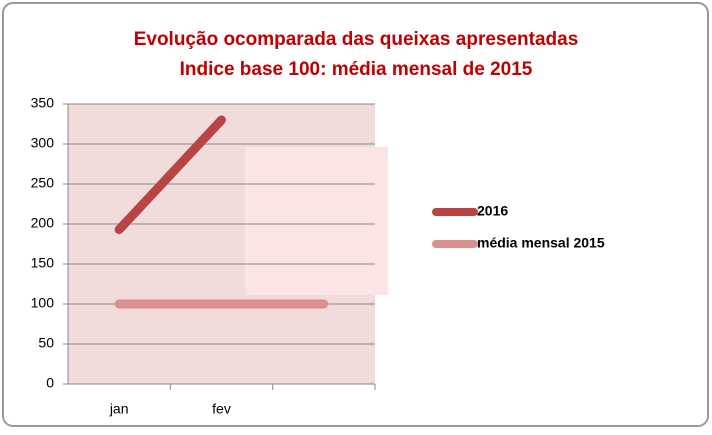 This screenshot has height=435, width=712. What do you see at coordinates (541, 243) in the screenshot?
I see `legend-label: média mensal 2015` at bounding box center [541, 243].